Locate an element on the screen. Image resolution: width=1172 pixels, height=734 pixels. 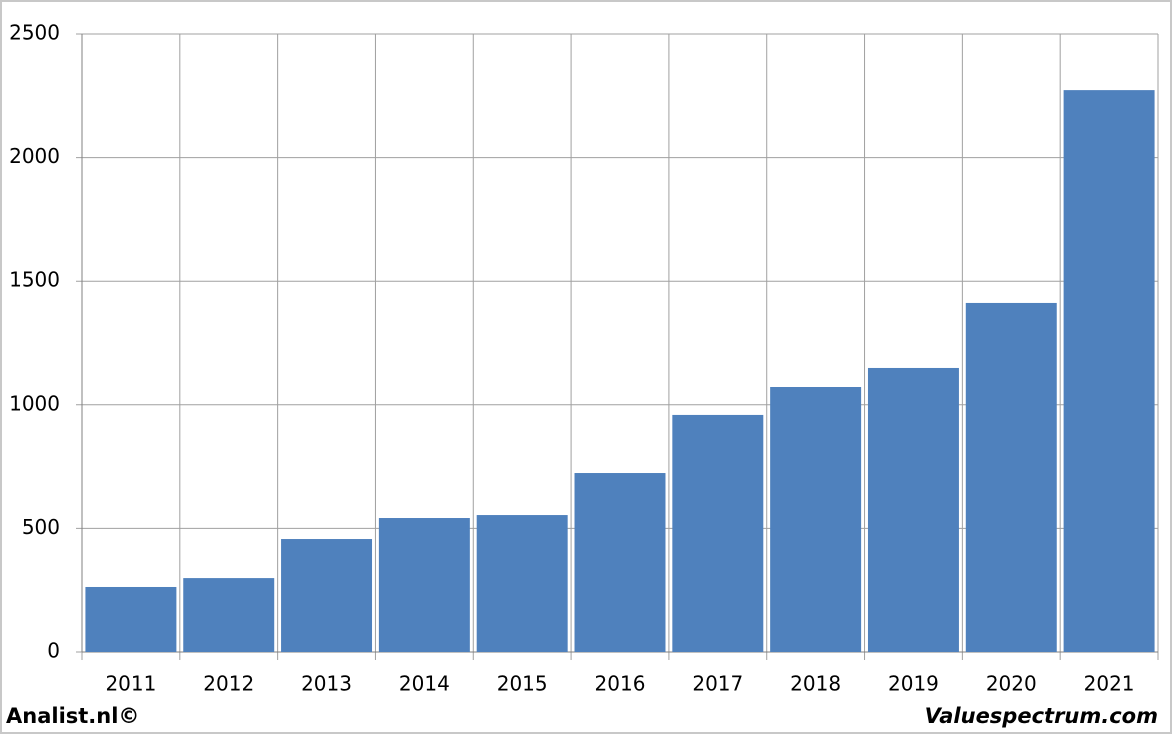
y-tick-label: 2000 is located at coordinates (34, 156).